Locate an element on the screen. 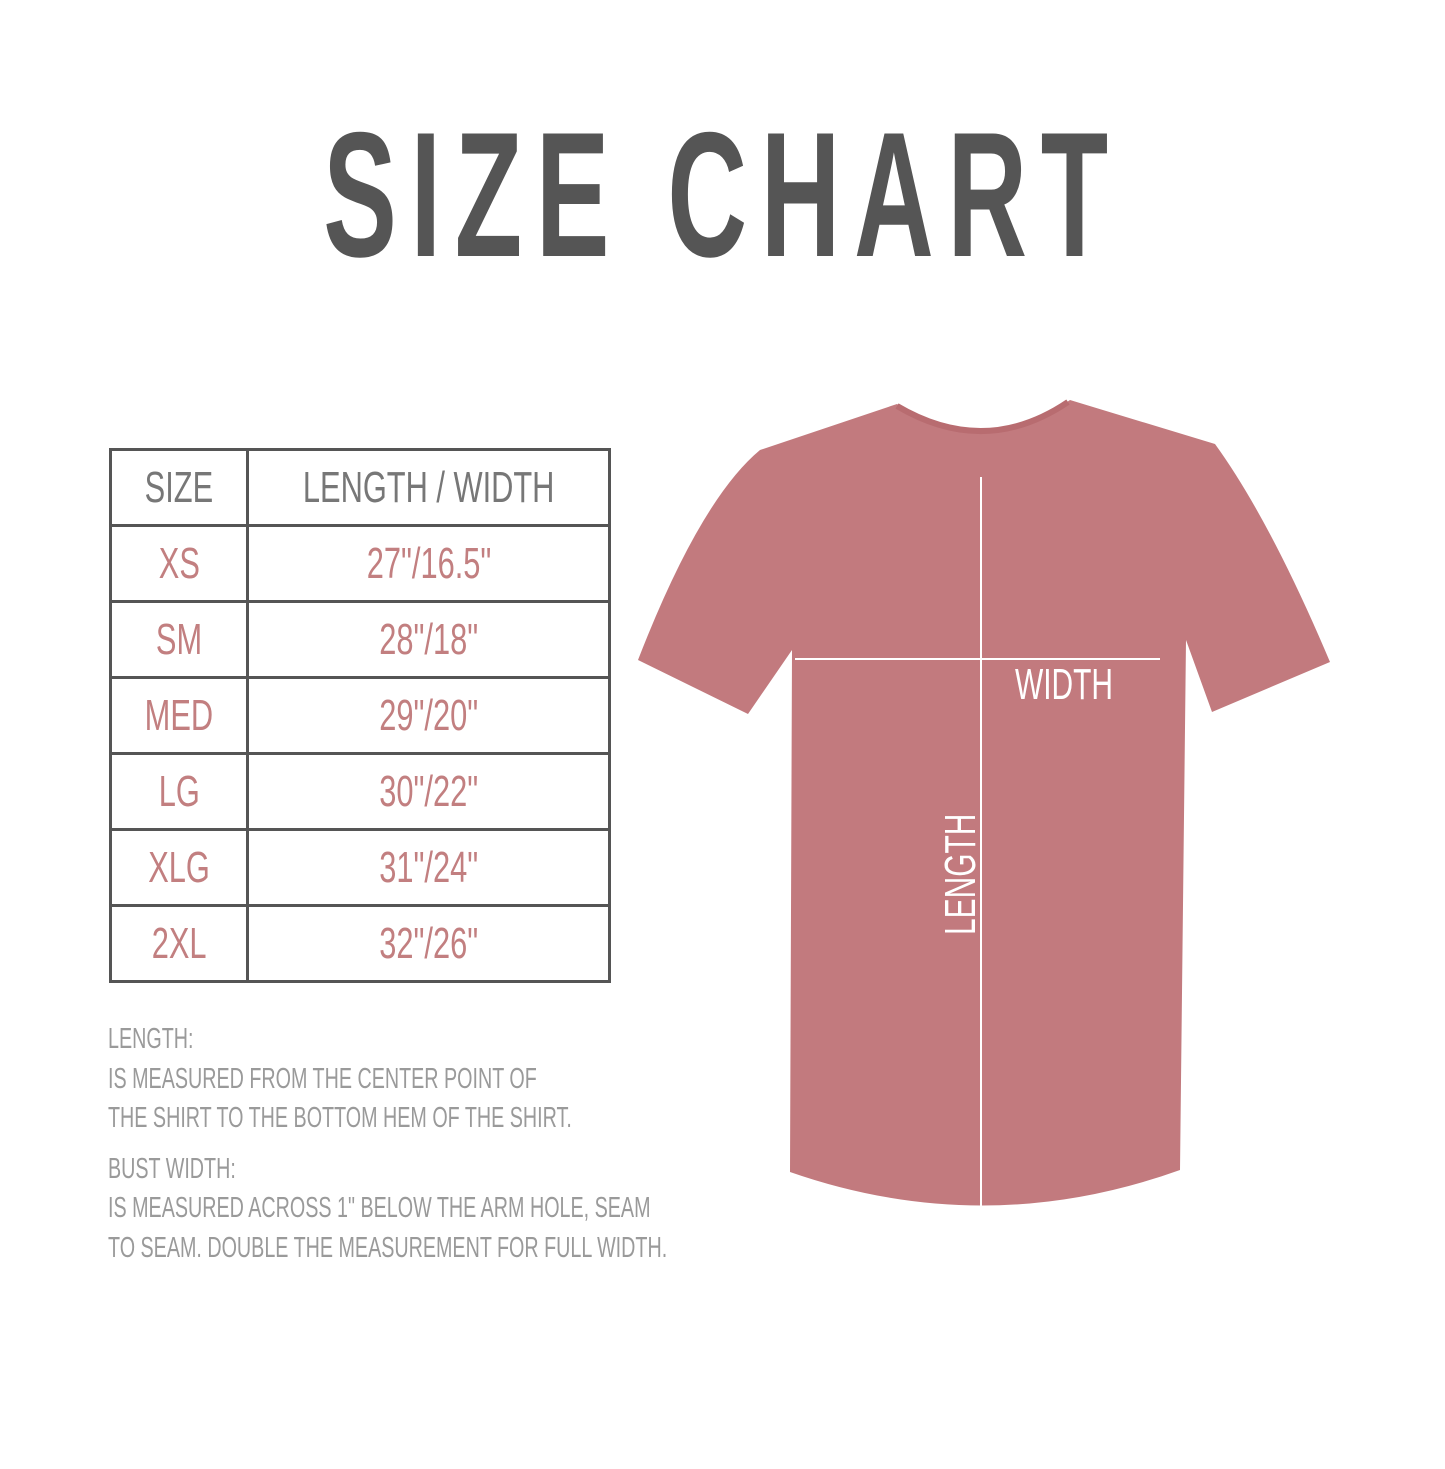 The height and width of the screenshot is (1469, 1445). size-cell: 2XL is located at coordinates (179, 943).